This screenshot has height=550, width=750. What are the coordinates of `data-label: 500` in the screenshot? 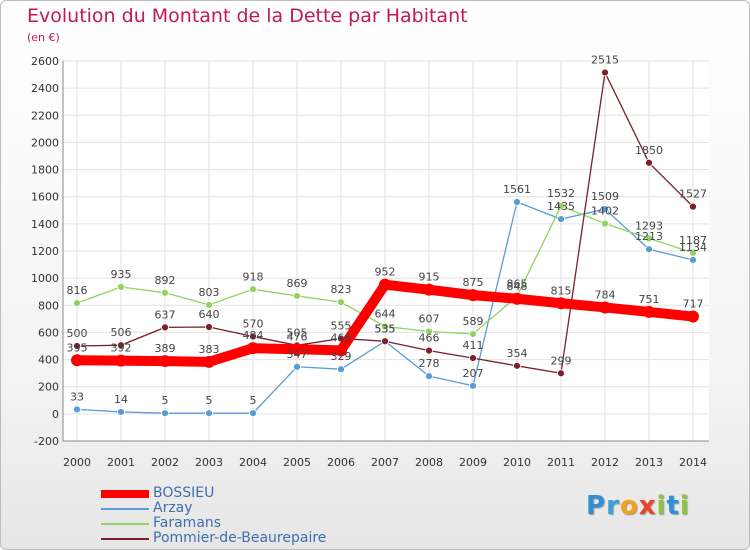 It's located at (77, 333).